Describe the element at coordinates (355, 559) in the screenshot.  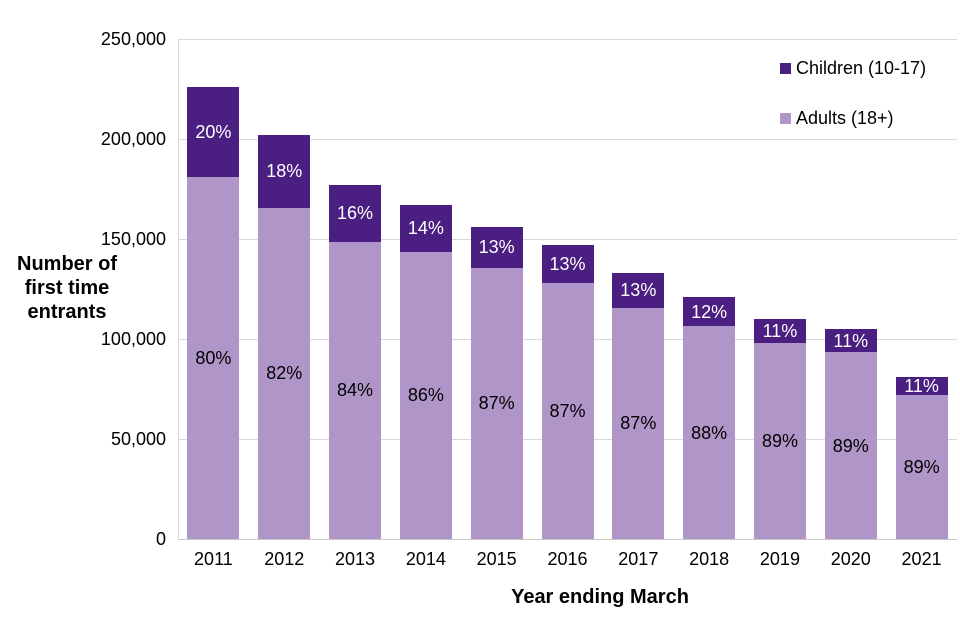
I see `x-tick-label-2013: 2013` at that location.